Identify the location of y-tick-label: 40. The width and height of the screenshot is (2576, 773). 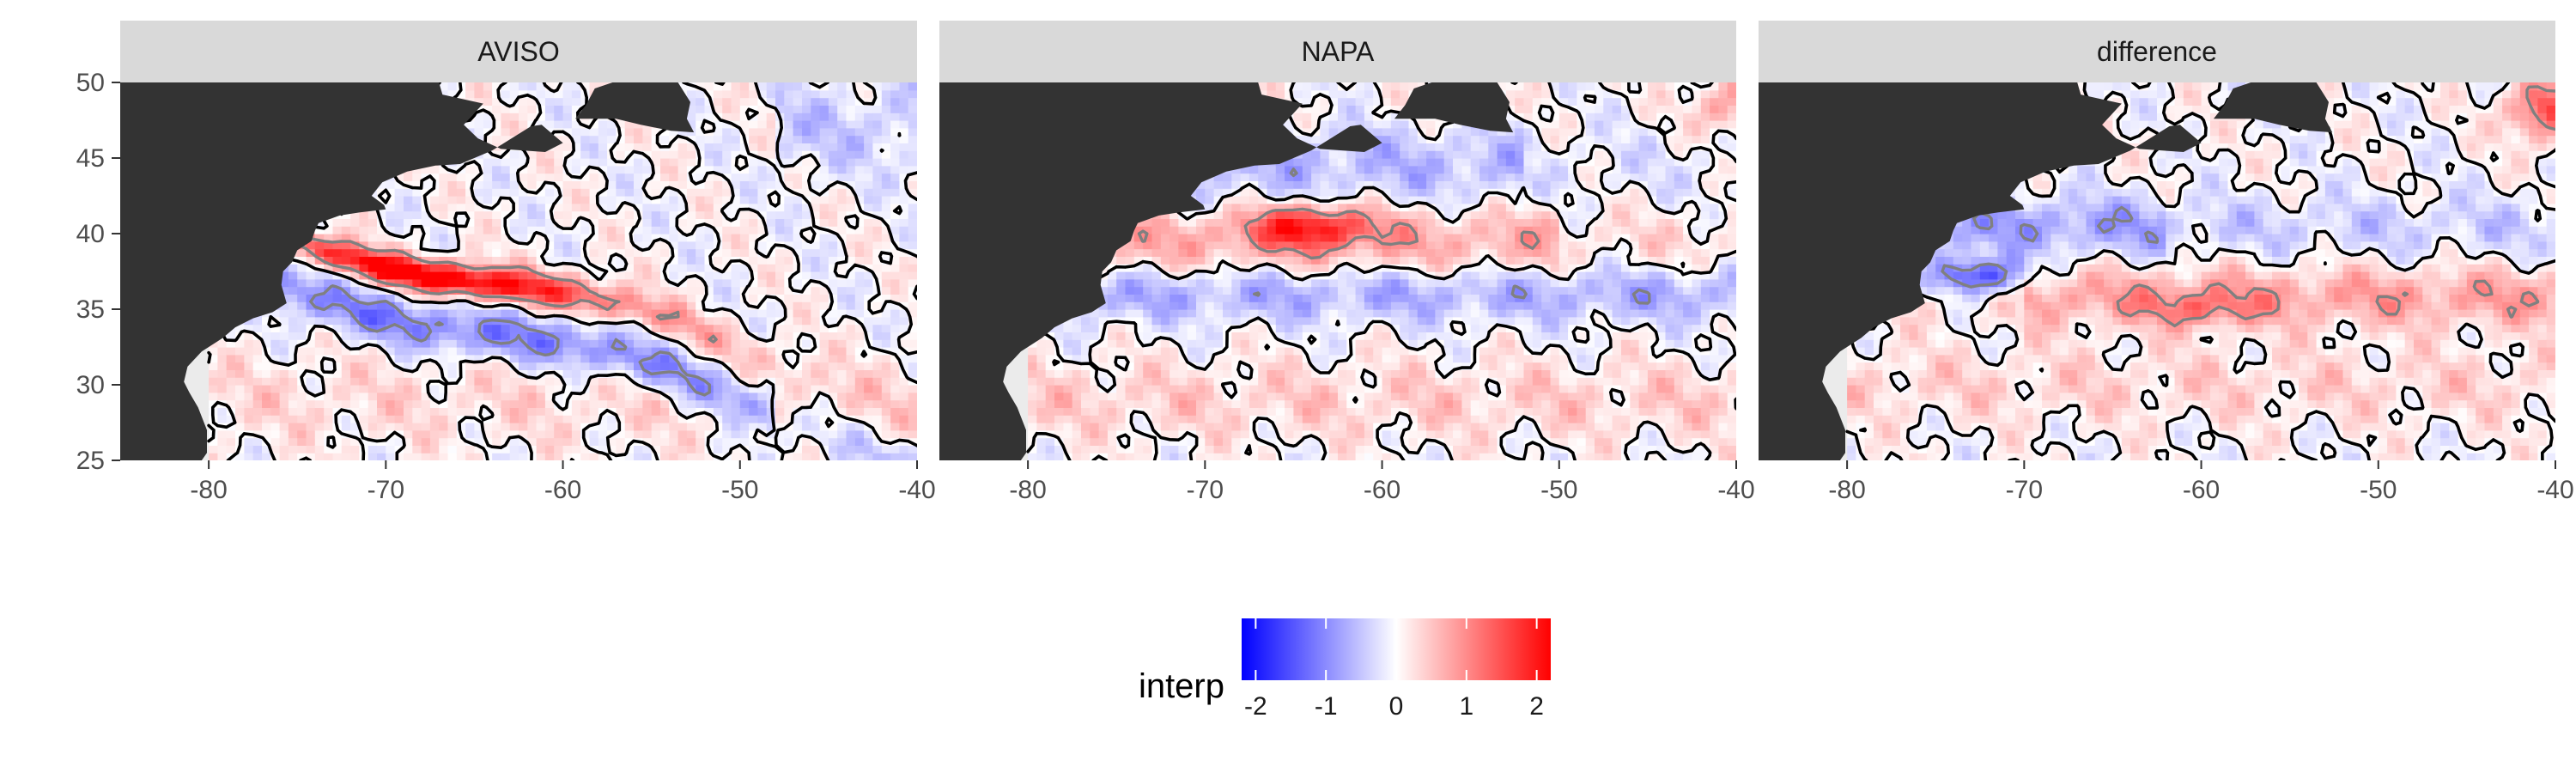
(90, 234).